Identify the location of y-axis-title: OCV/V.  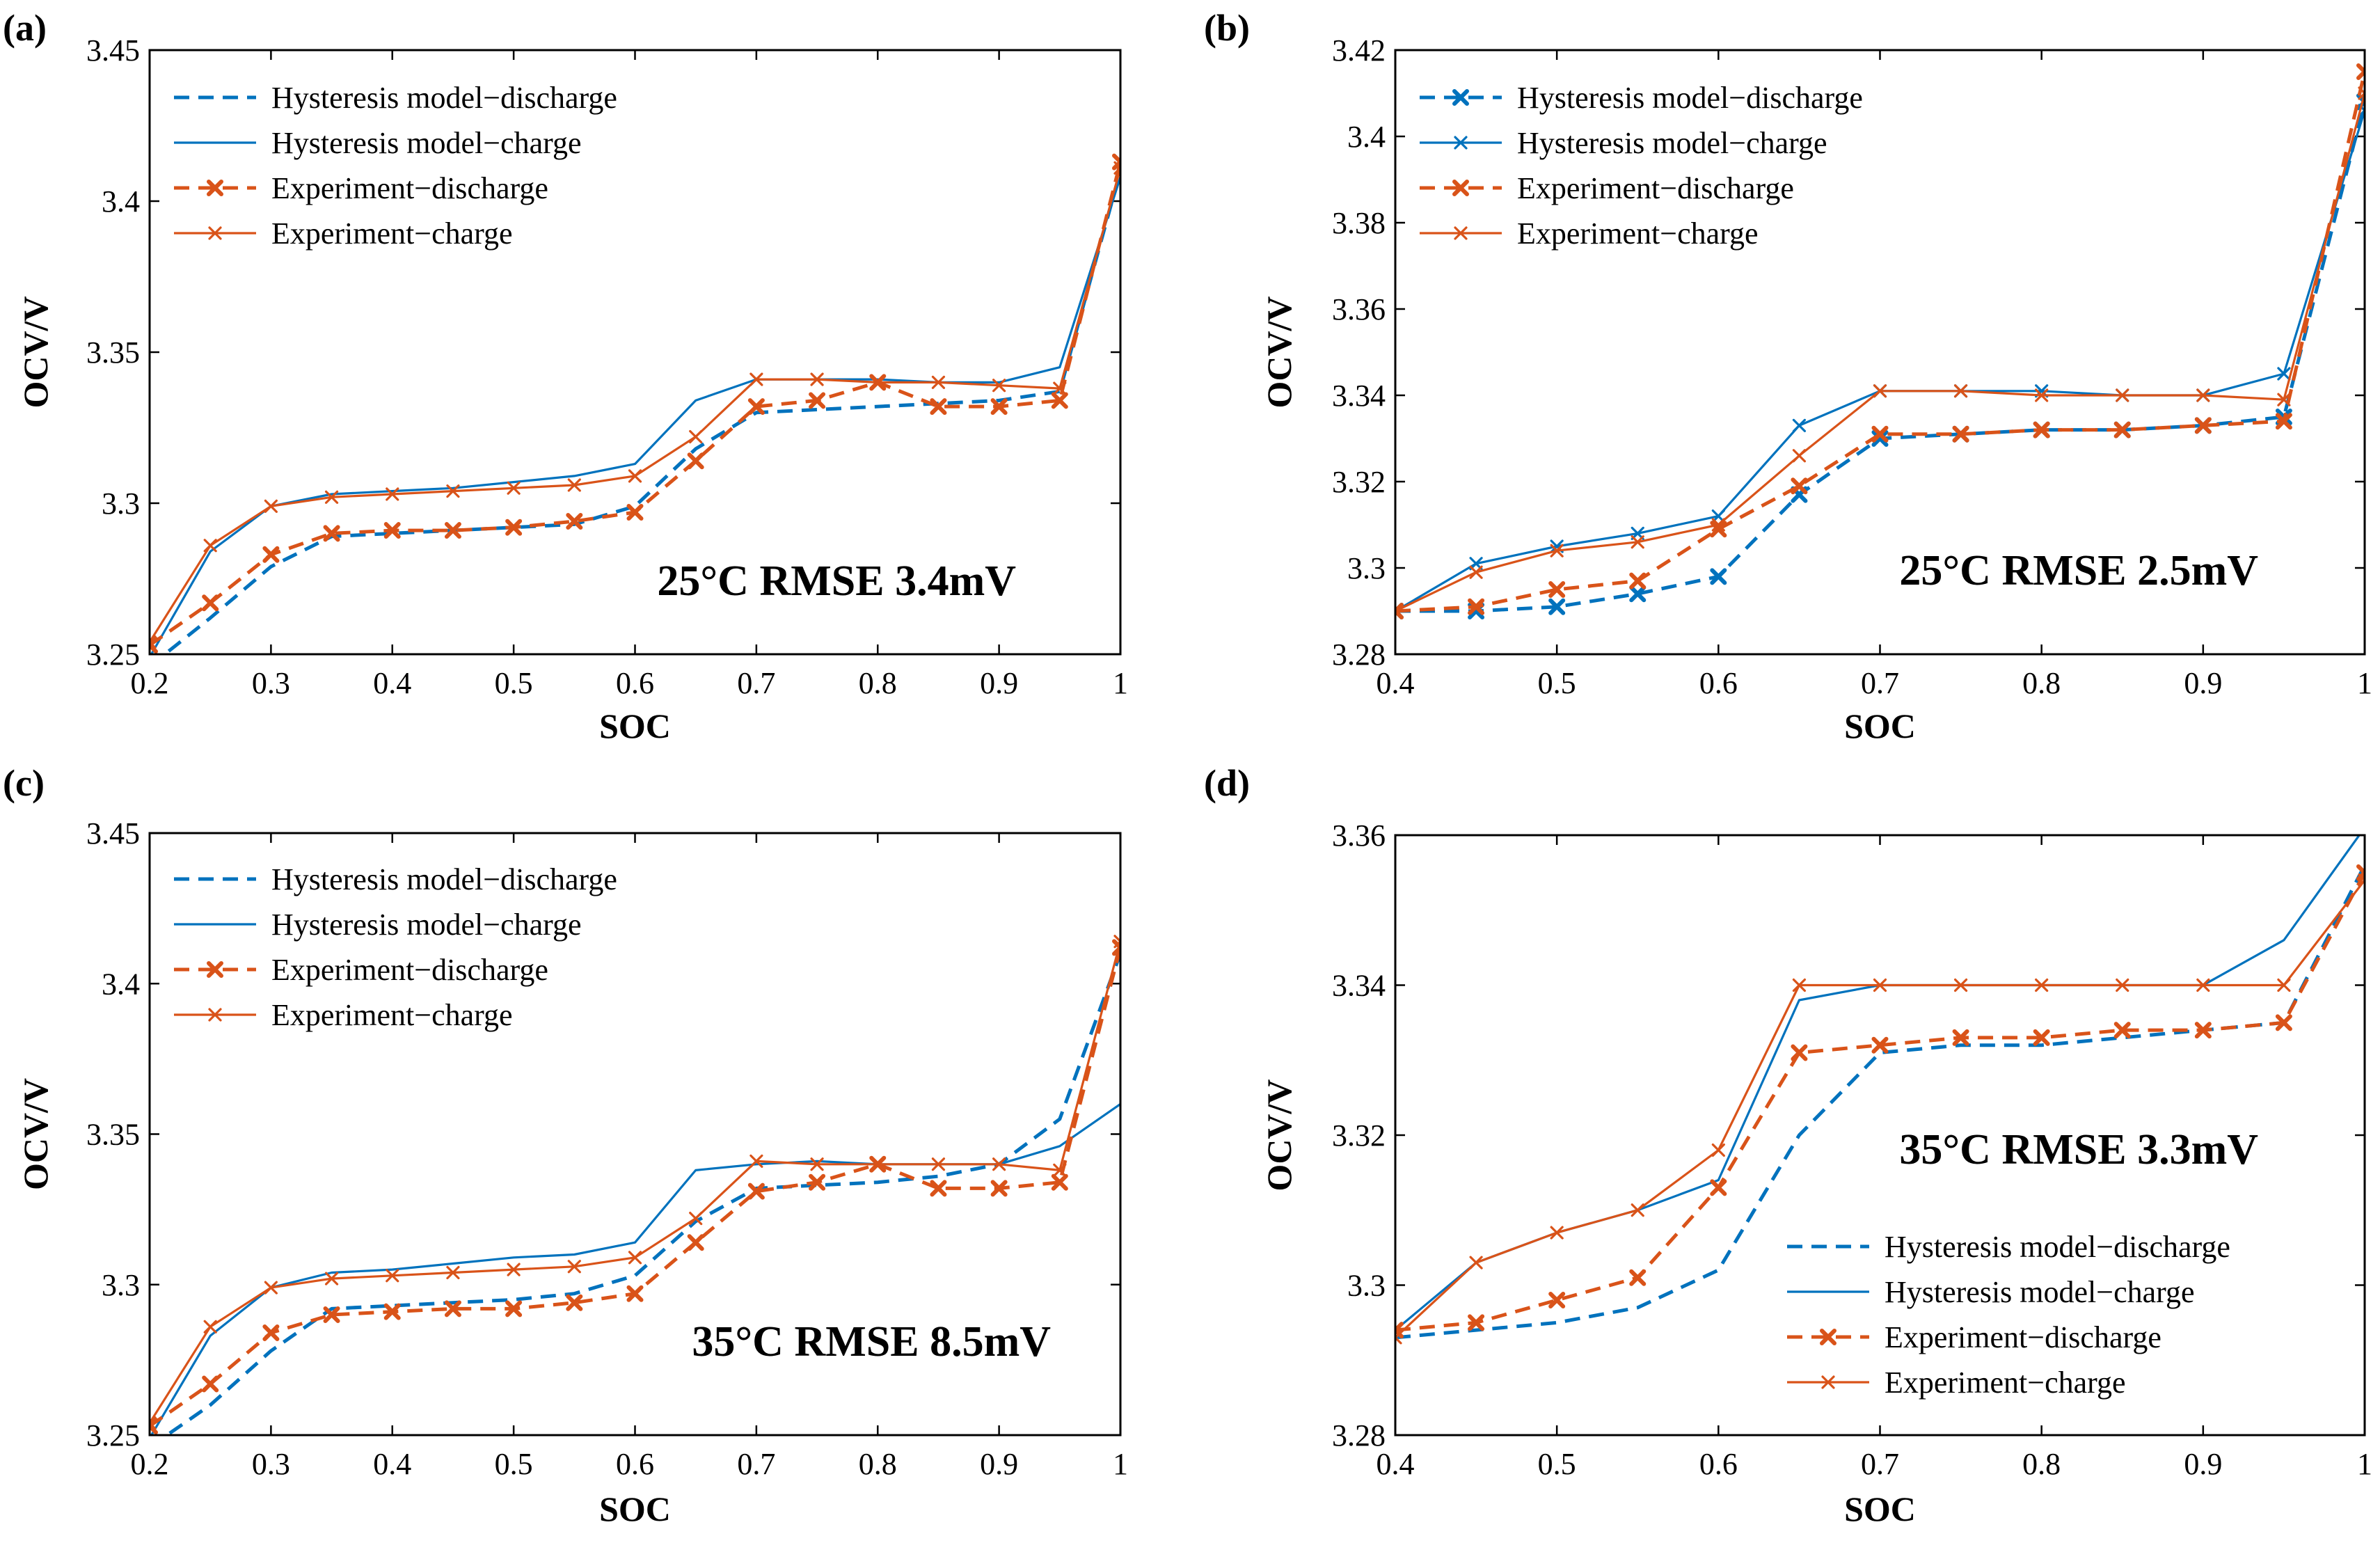
(35, 352).